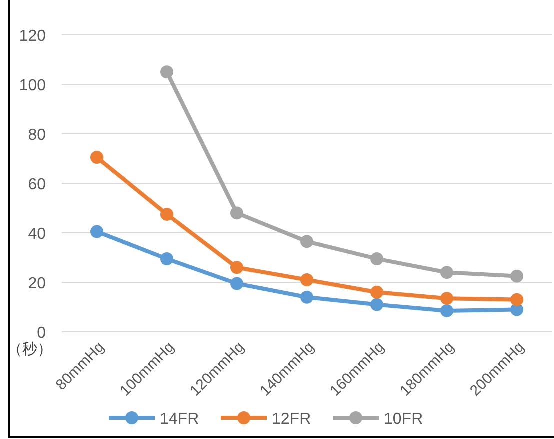 This screenshot has width=554, height=439. I want to click on y-tick-label: 120, so click(32, 36).